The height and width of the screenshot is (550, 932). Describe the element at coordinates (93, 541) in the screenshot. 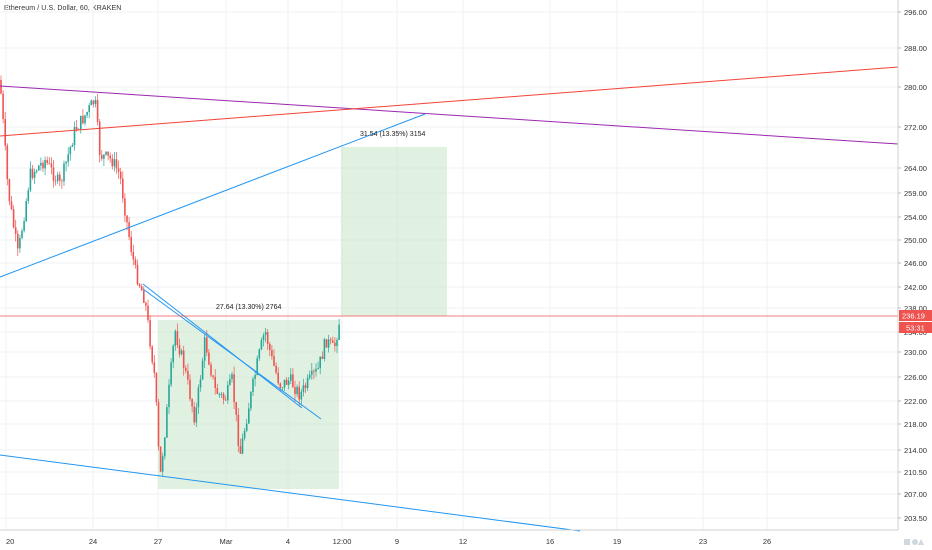

I see `x-tick-label: 24` at that location.